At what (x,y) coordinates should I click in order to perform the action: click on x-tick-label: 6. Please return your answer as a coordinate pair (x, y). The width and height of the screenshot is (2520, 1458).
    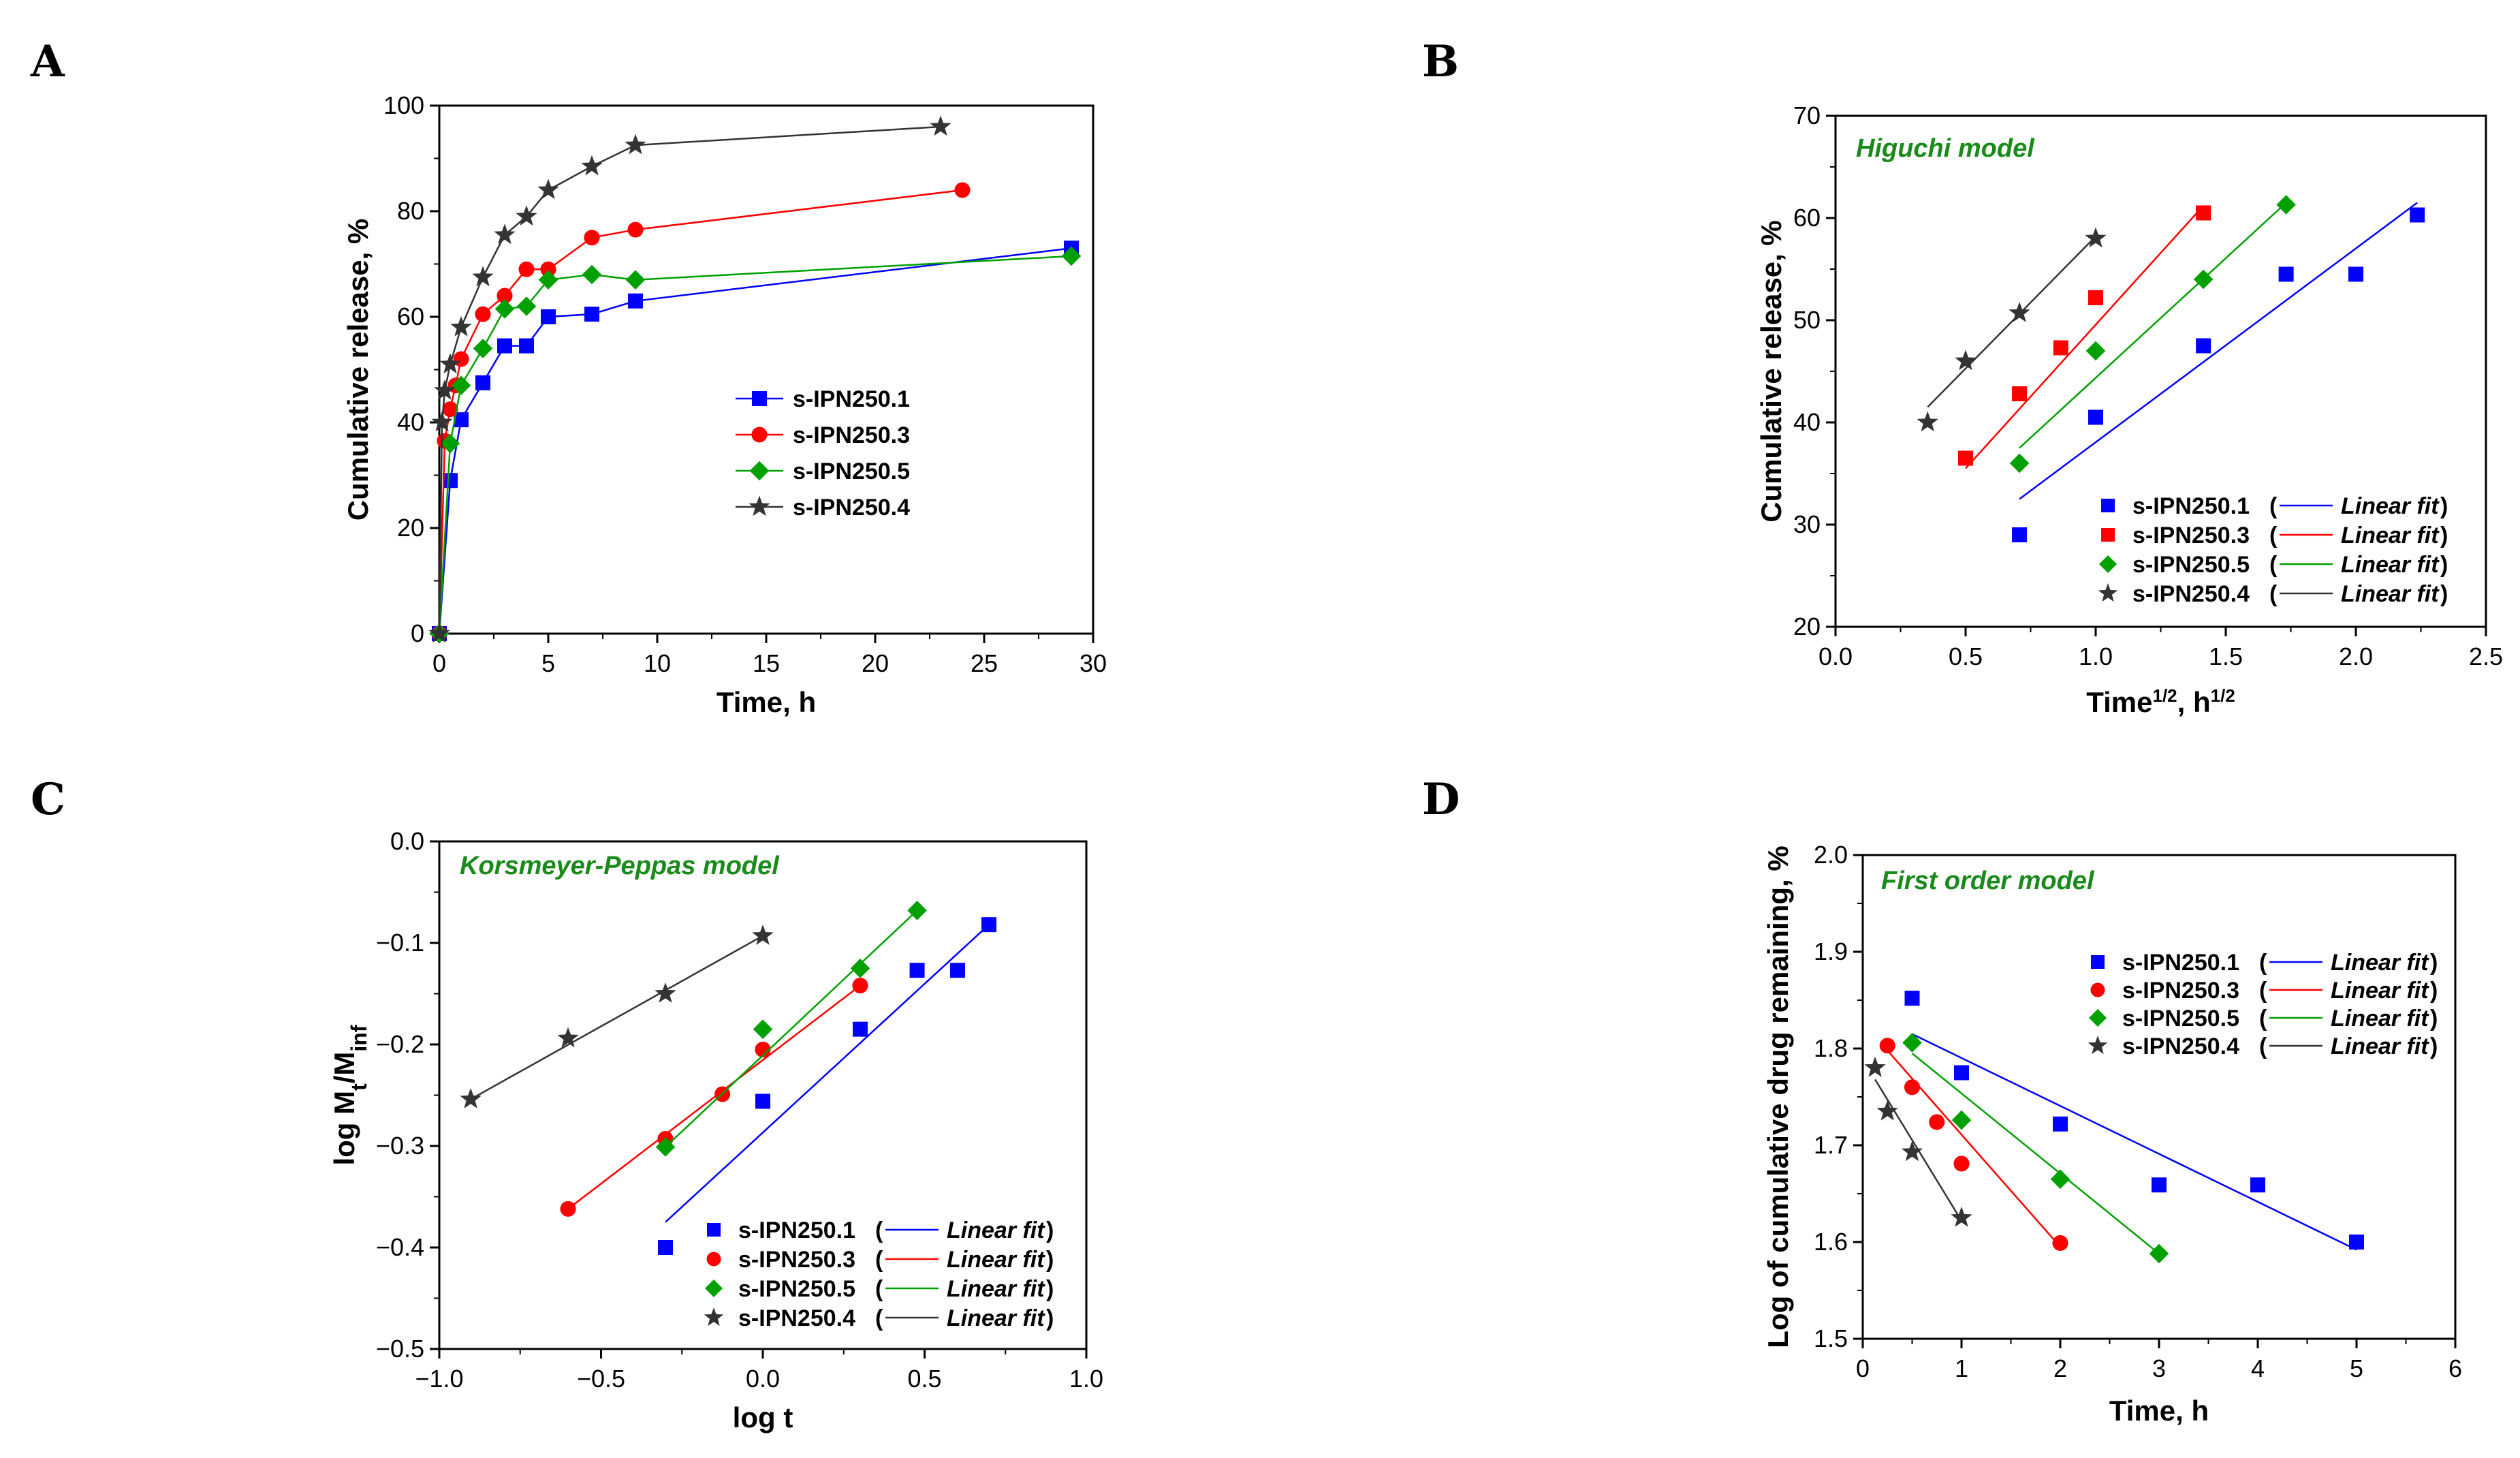
    Looking at the image, I should click on (2455, 1368).